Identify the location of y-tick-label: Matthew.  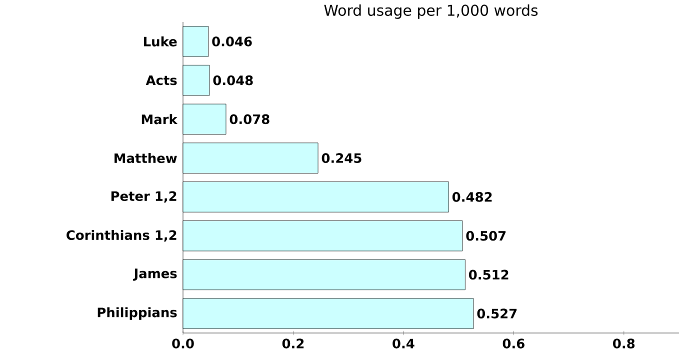
(145, 158).